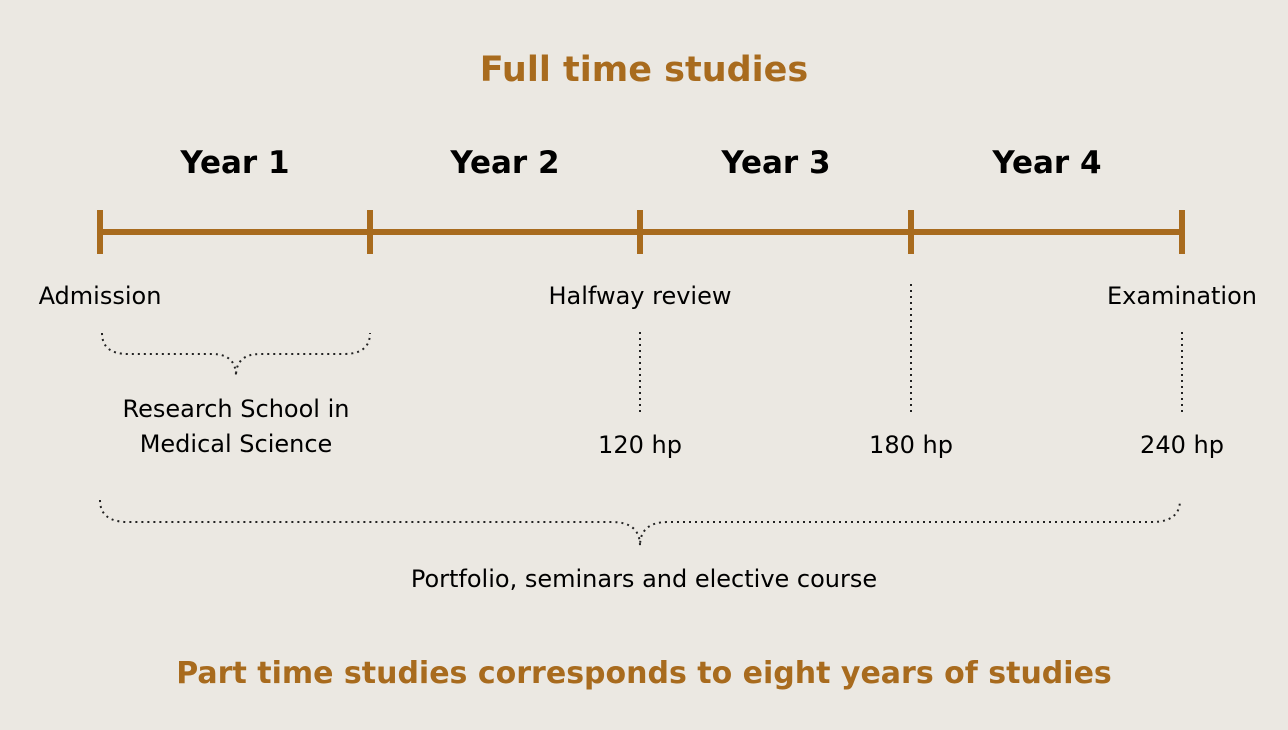 The image size is (1288, 730). I want to click on year-1-label: Year 1, so click(235, 163).